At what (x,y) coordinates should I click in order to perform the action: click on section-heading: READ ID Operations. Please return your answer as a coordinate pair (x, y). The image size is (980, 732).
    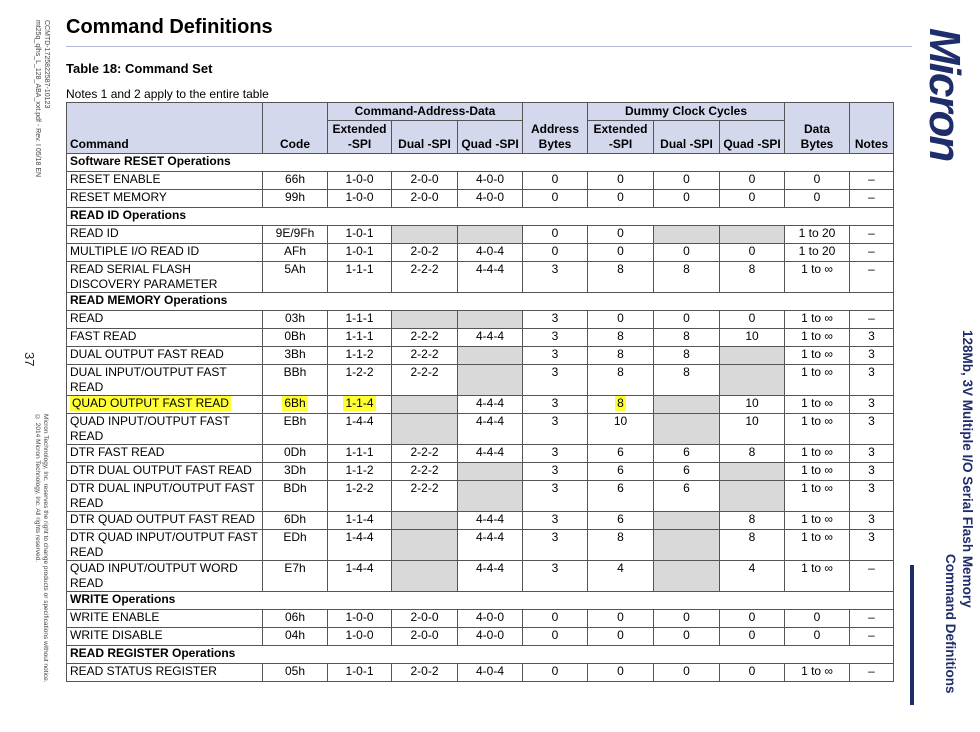
    Looking at the image, I should click on (480, 216).